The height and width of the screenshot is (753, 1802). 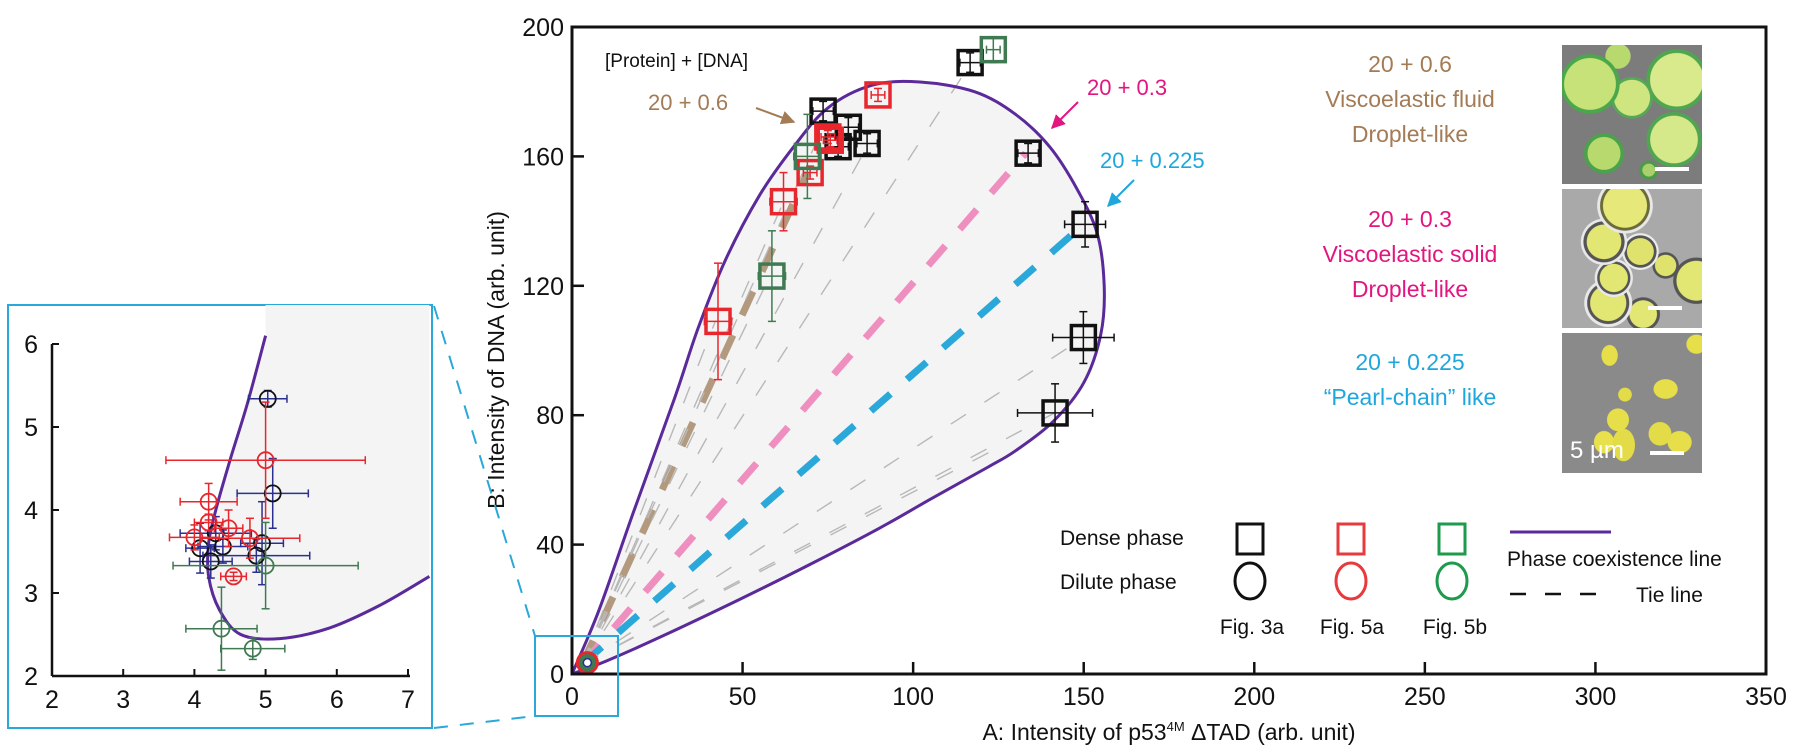 I want to click on inset-data-points, so click(x=266, y=530).